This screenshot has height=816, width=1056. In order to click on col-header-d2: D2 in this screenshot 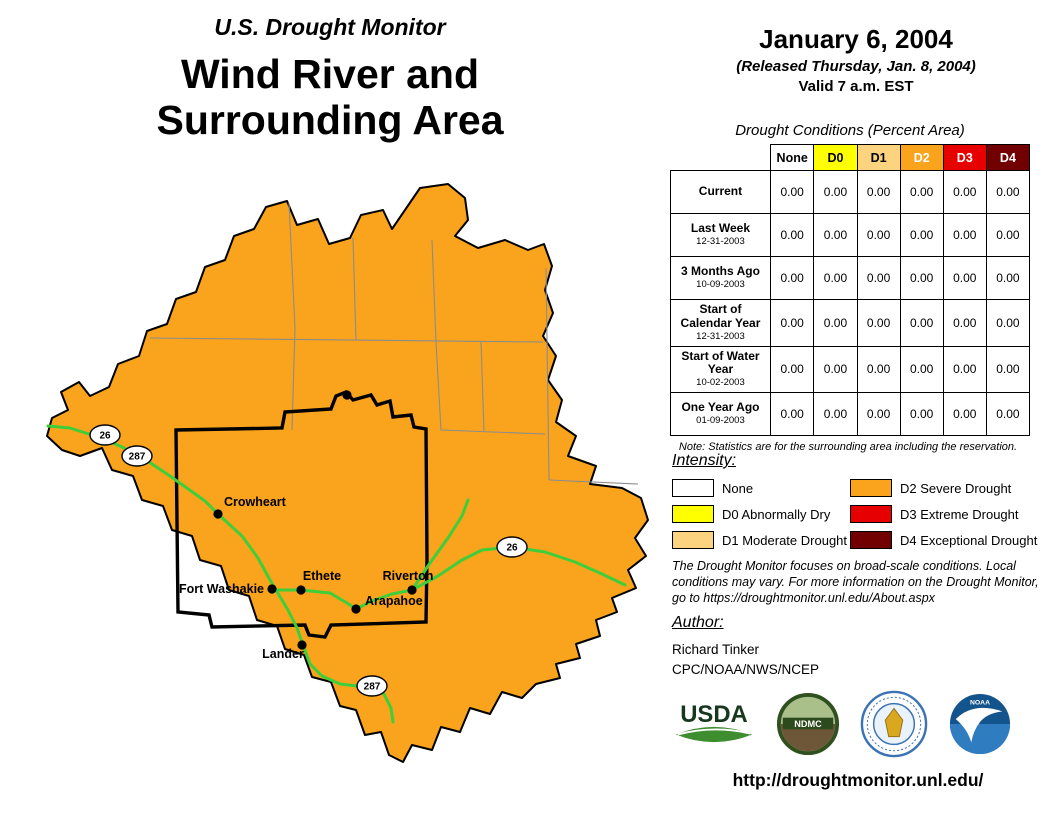, I will do `click(921, 157)`.